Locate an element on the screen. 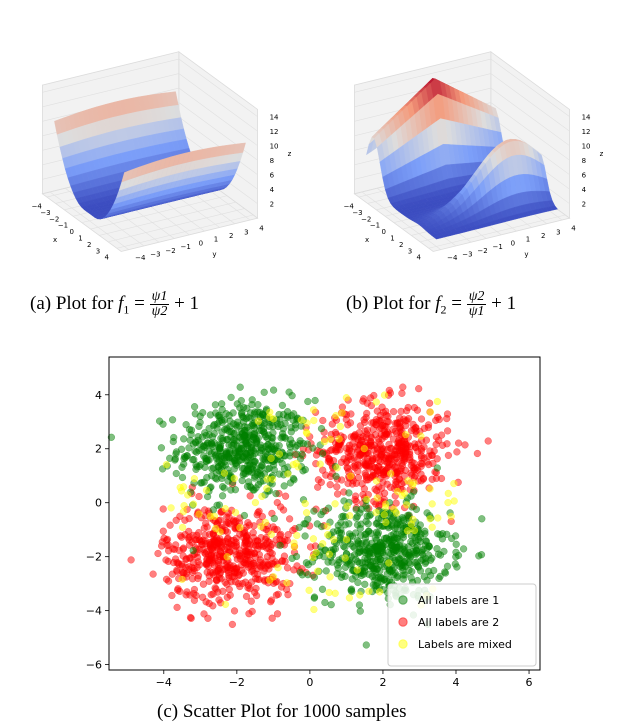 The height and width of the screenshot is (728, 624). y-tick-label: 3 is located at coordinates (246, 232).